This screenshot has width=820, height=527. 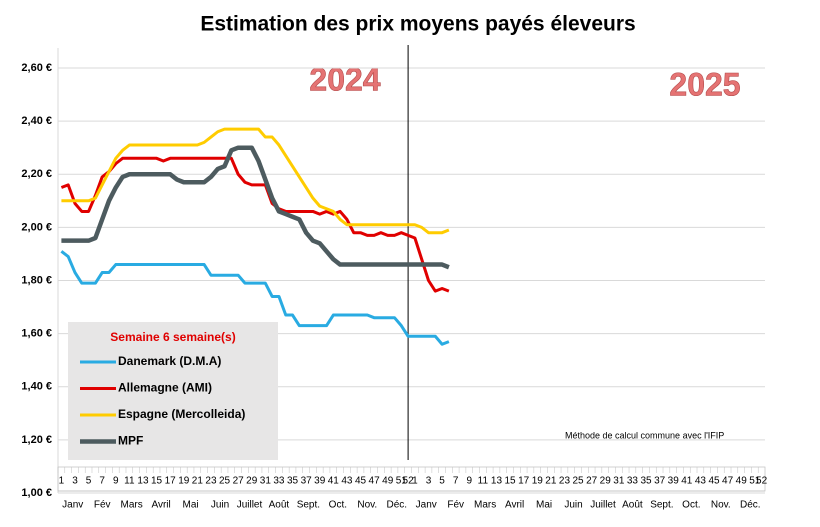 I want to click on x-tick-label: 15, so click(x=157, y=481).